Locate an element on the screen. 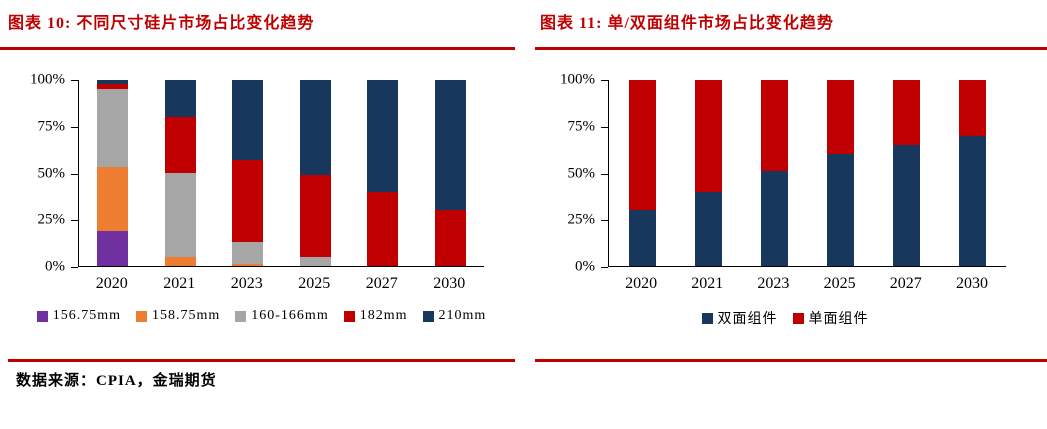 This screenshot has width=1047, height=429. y-axis-label: 100% is located at coordinates (577, 79).